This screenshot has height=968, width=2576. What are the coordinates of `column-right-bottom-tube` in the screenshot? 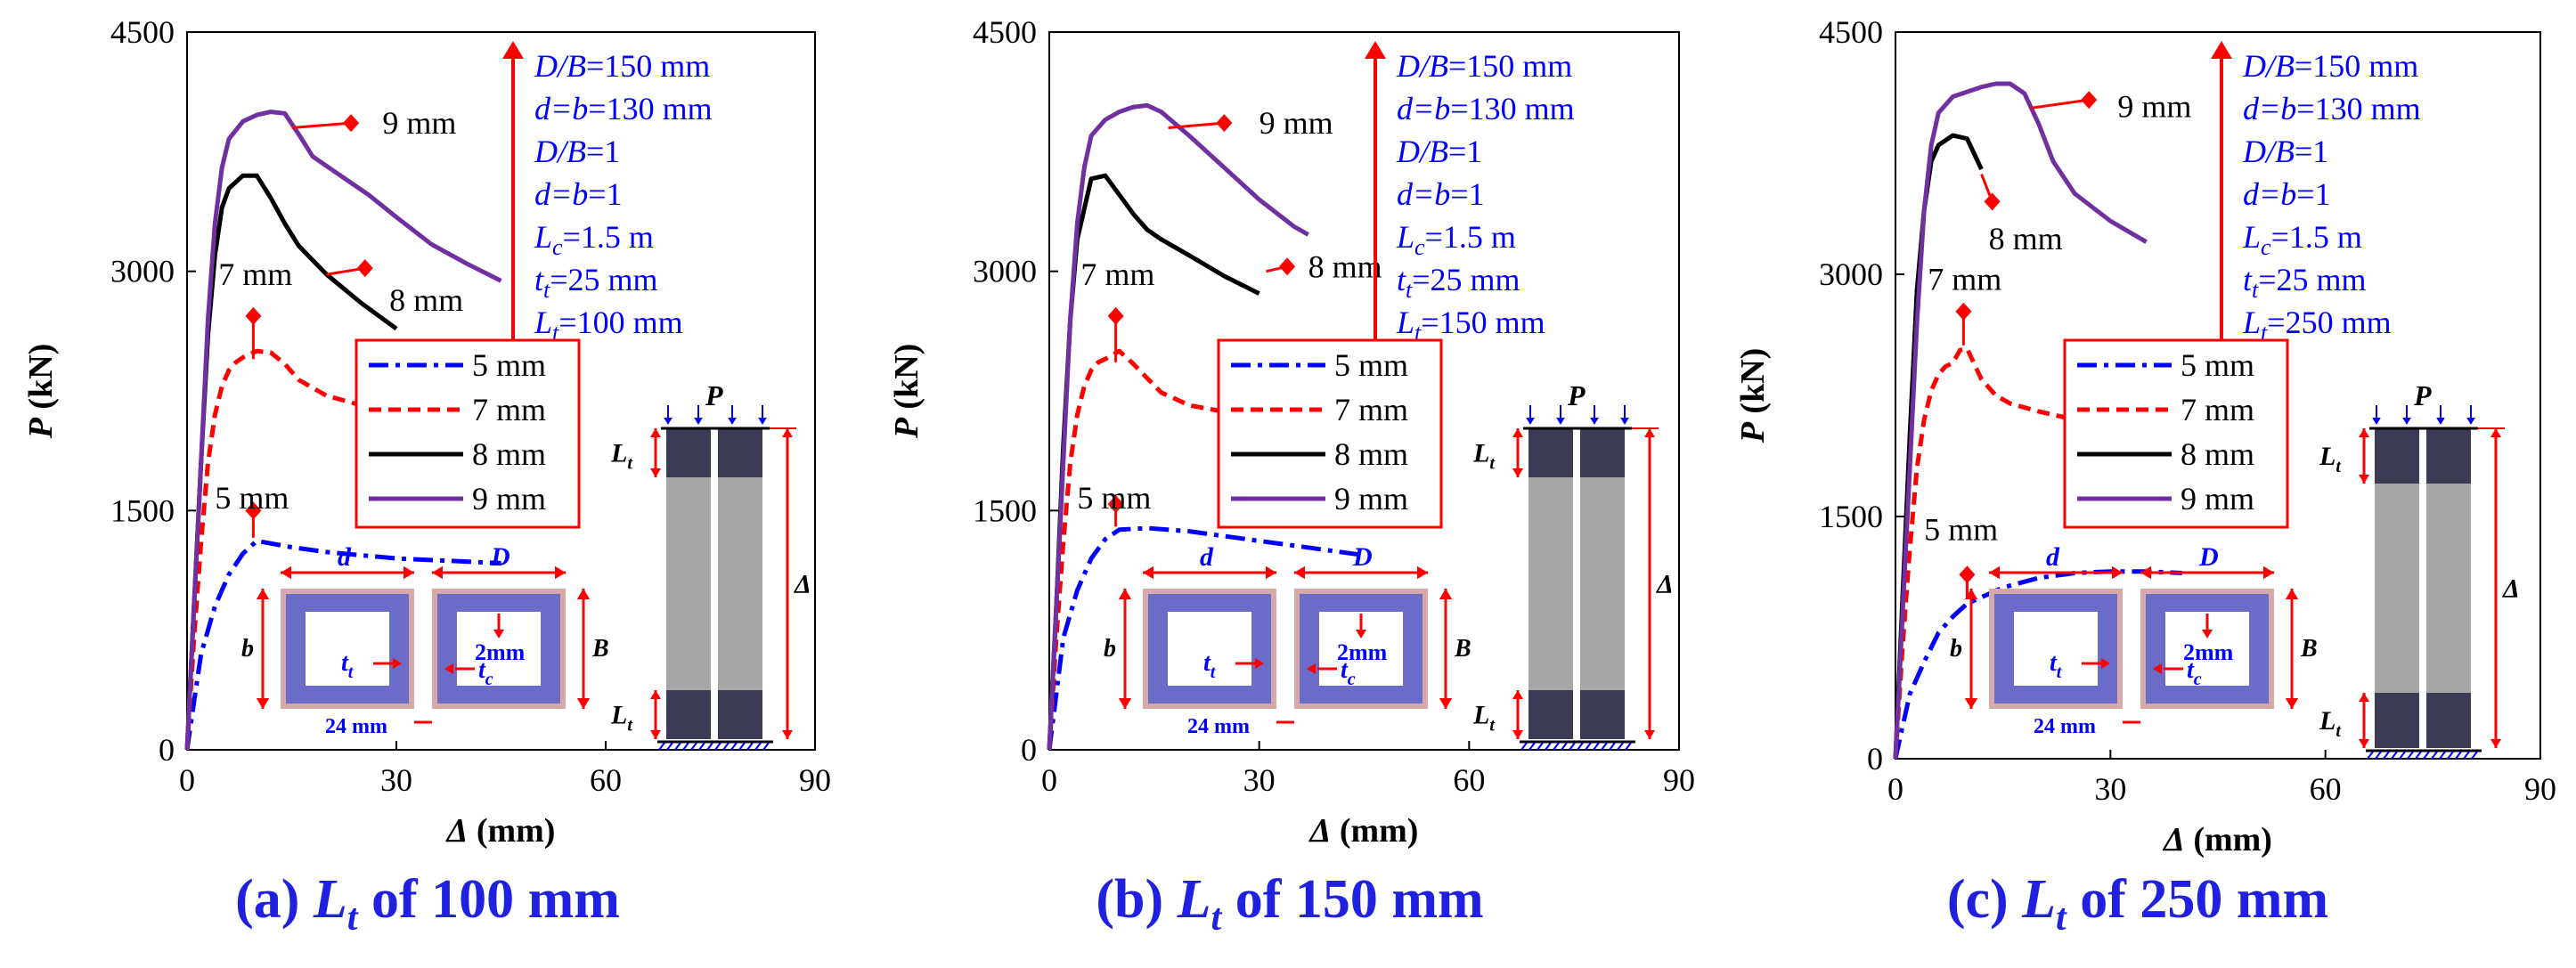 It's located at (740, 714).